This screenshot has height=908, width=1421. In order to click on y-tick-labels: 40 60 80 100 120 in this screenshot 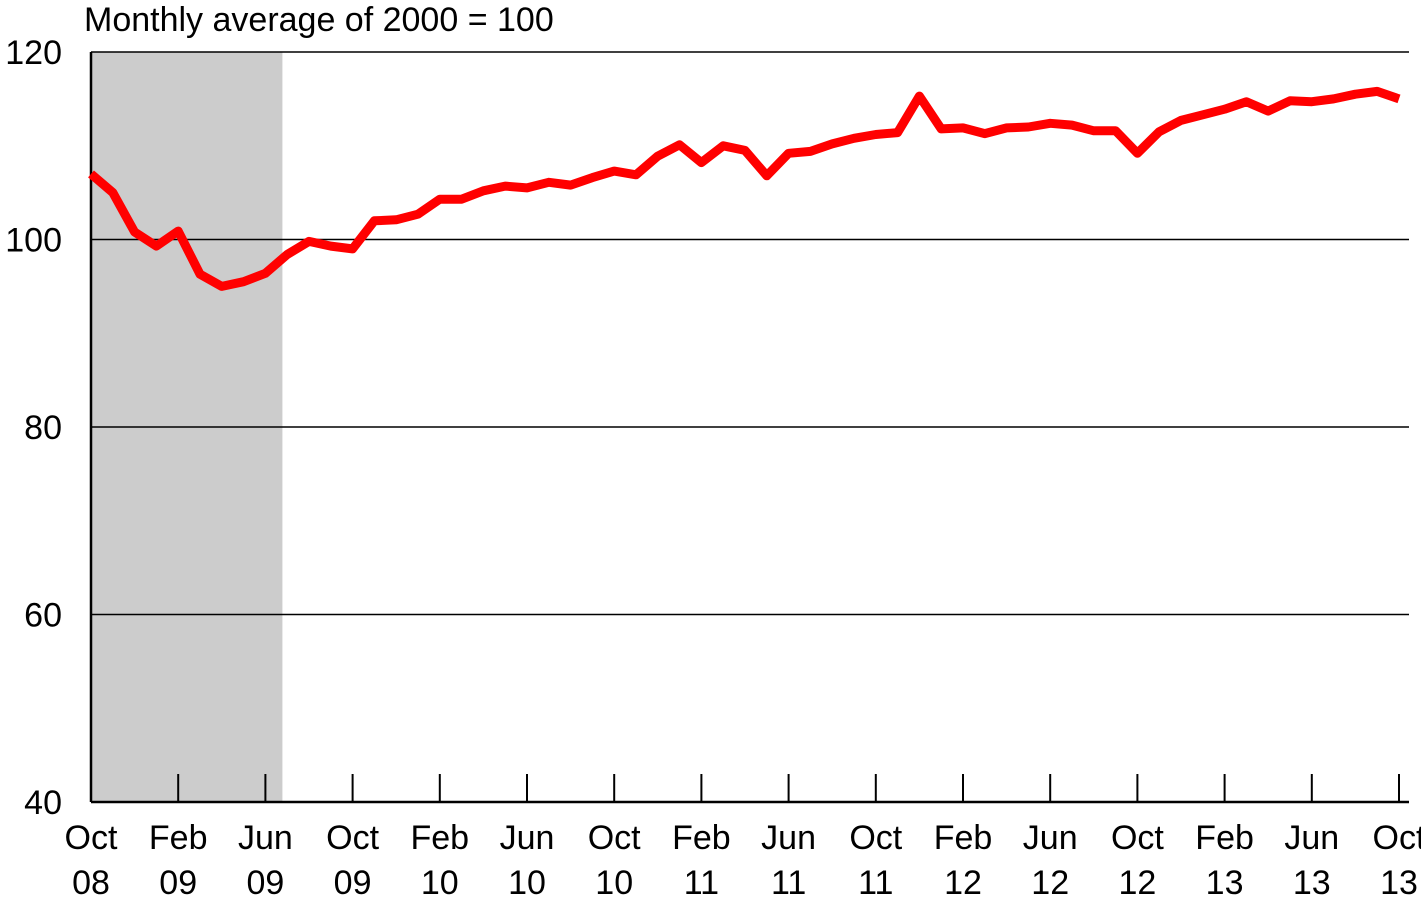, I will do `click(33, 428)`.